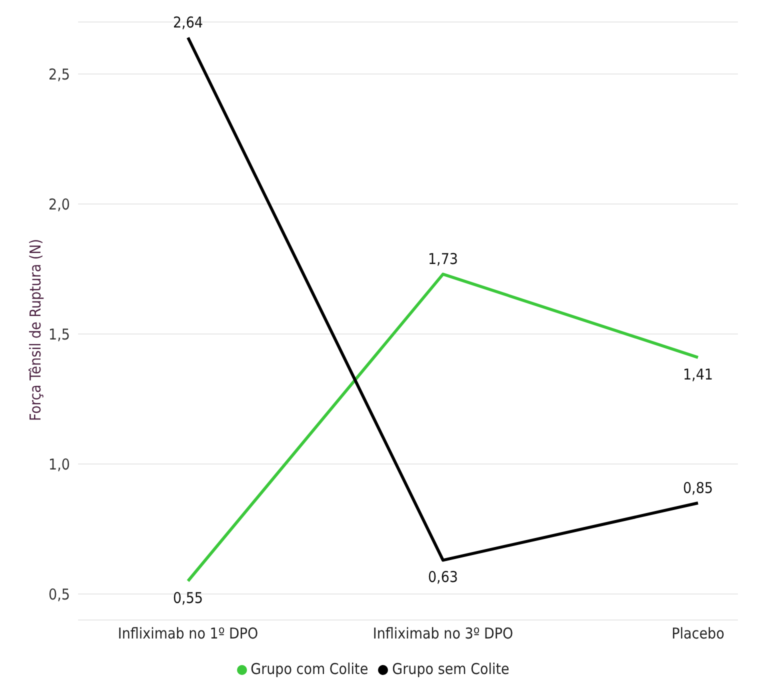 This screenshot has width=773, height=693. I want to click on x-tick-label: Infliximab no 3º DPO, so click(443, 633).